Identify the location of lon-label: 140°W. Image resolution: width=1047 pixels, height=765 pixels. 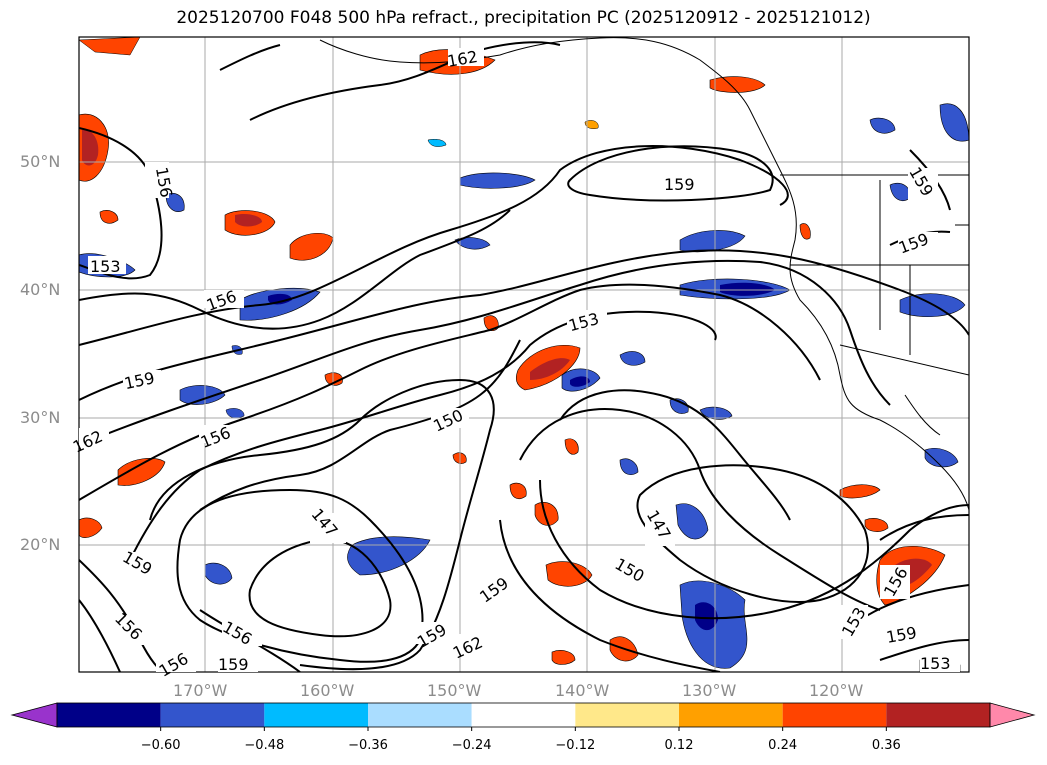
(582, 690).